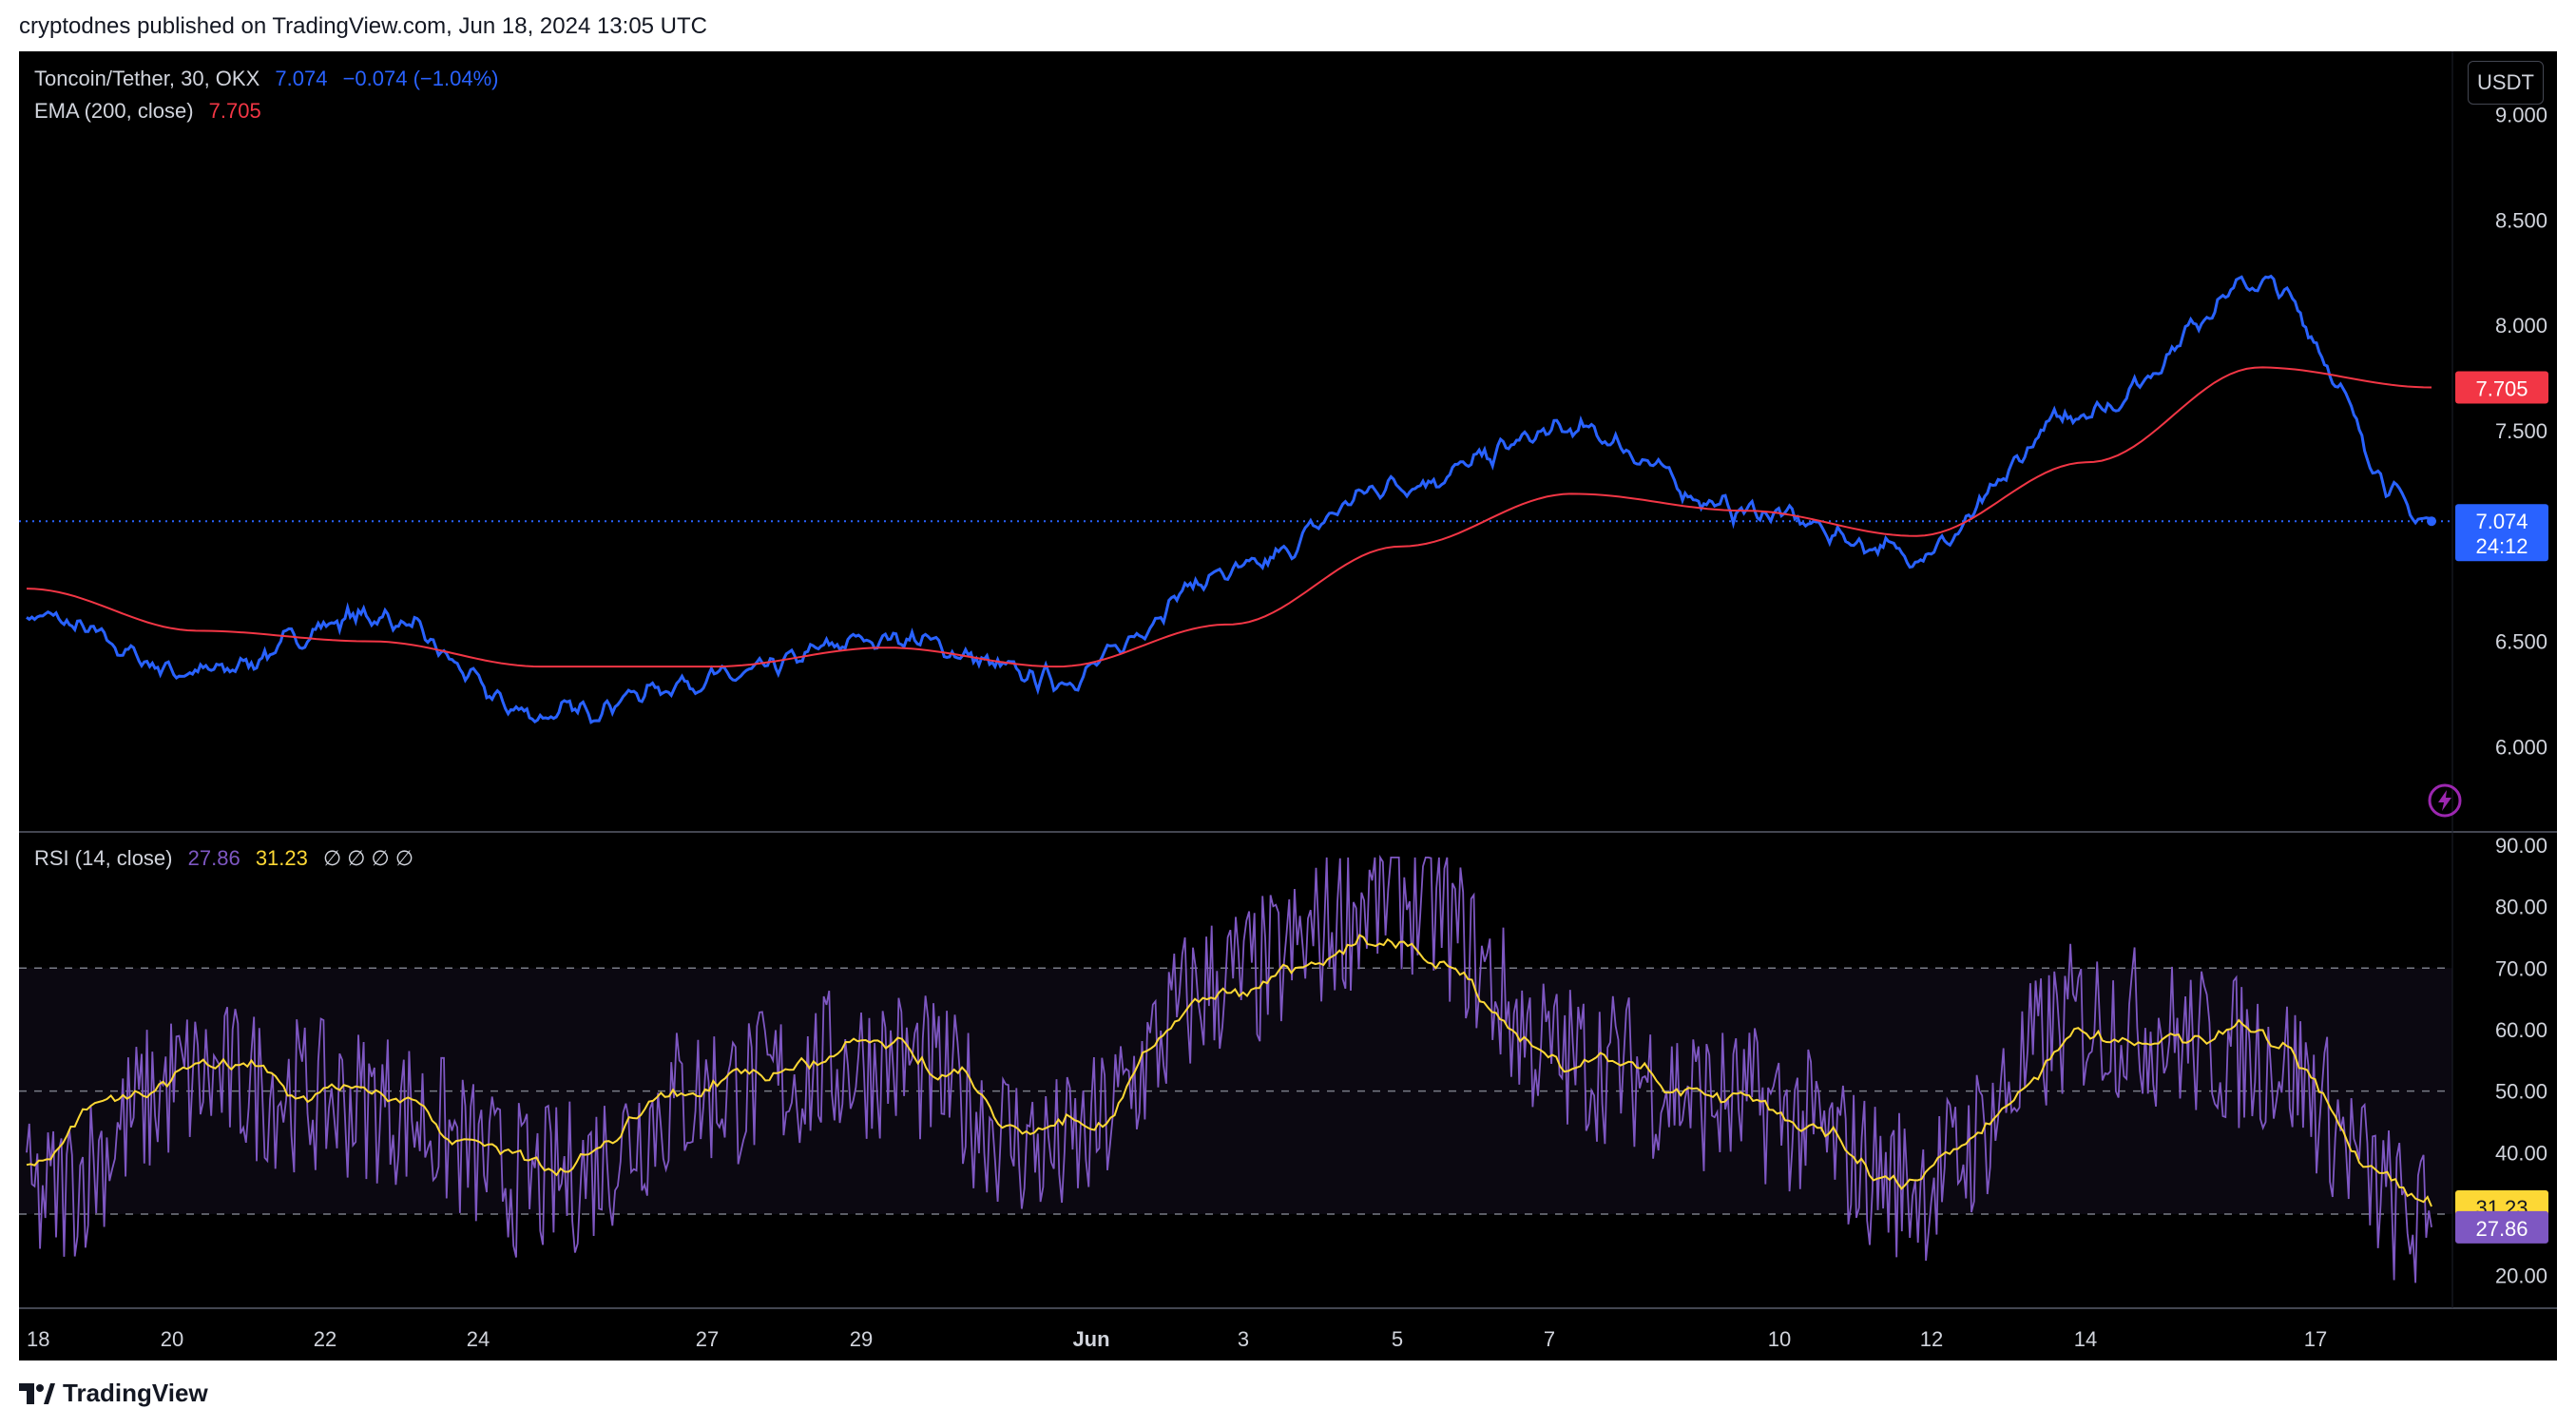 This screenshot has height=1428, width=2576. Describe the element at coordinates (2521, 1030) in the screenshot. I see `rsi-tick-label: 60.00` at that location.